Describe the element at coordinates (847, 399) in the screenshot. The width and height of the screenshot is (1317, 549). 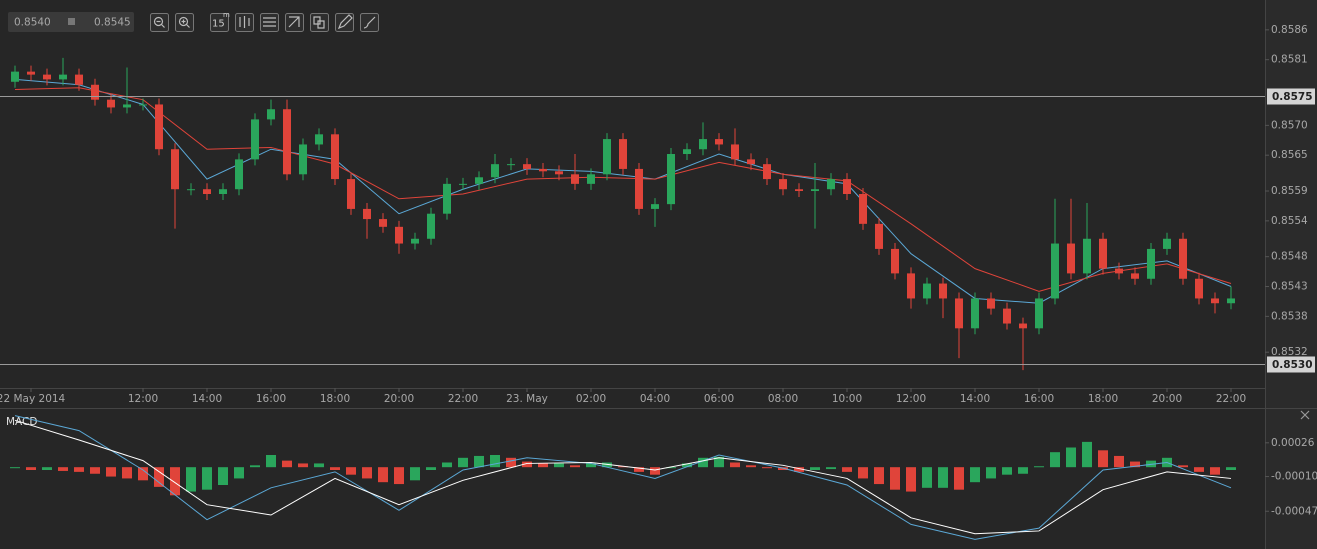
I see `x-tick-label: 10:00` at that location.